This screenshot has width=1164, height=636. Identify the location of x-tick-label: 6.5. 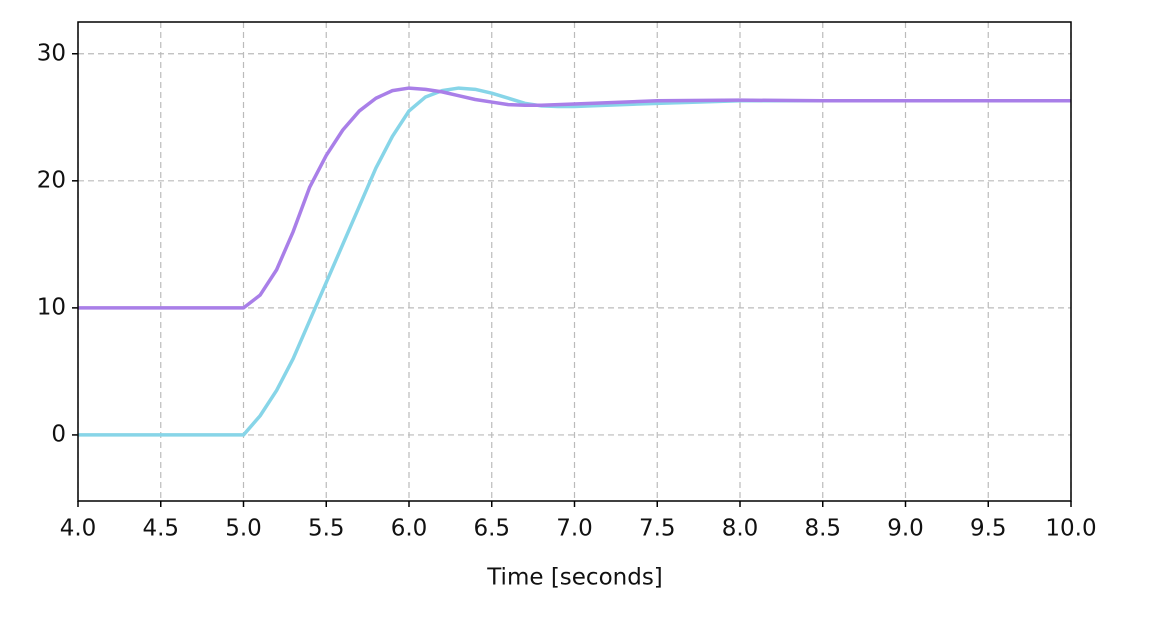
(491, 529).